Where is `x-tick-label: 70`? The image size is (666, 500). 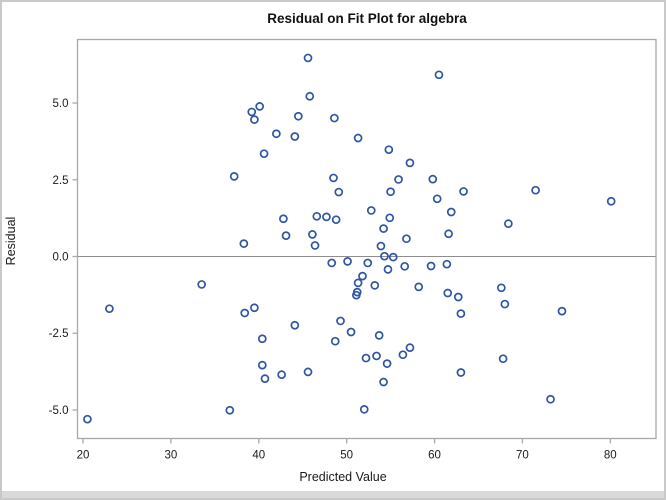
x-tick-label: 70 is located at coordinates (522, 456).